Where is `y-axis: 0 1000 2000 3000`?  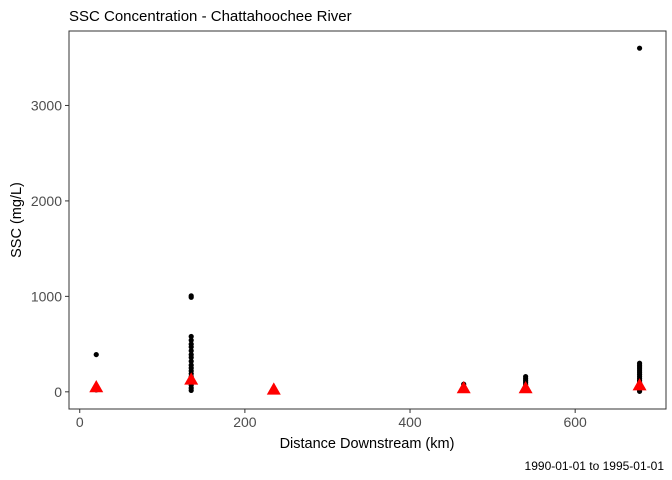 y-axis: 0 1000 2000 3000 is located at coordinates (50, 248).